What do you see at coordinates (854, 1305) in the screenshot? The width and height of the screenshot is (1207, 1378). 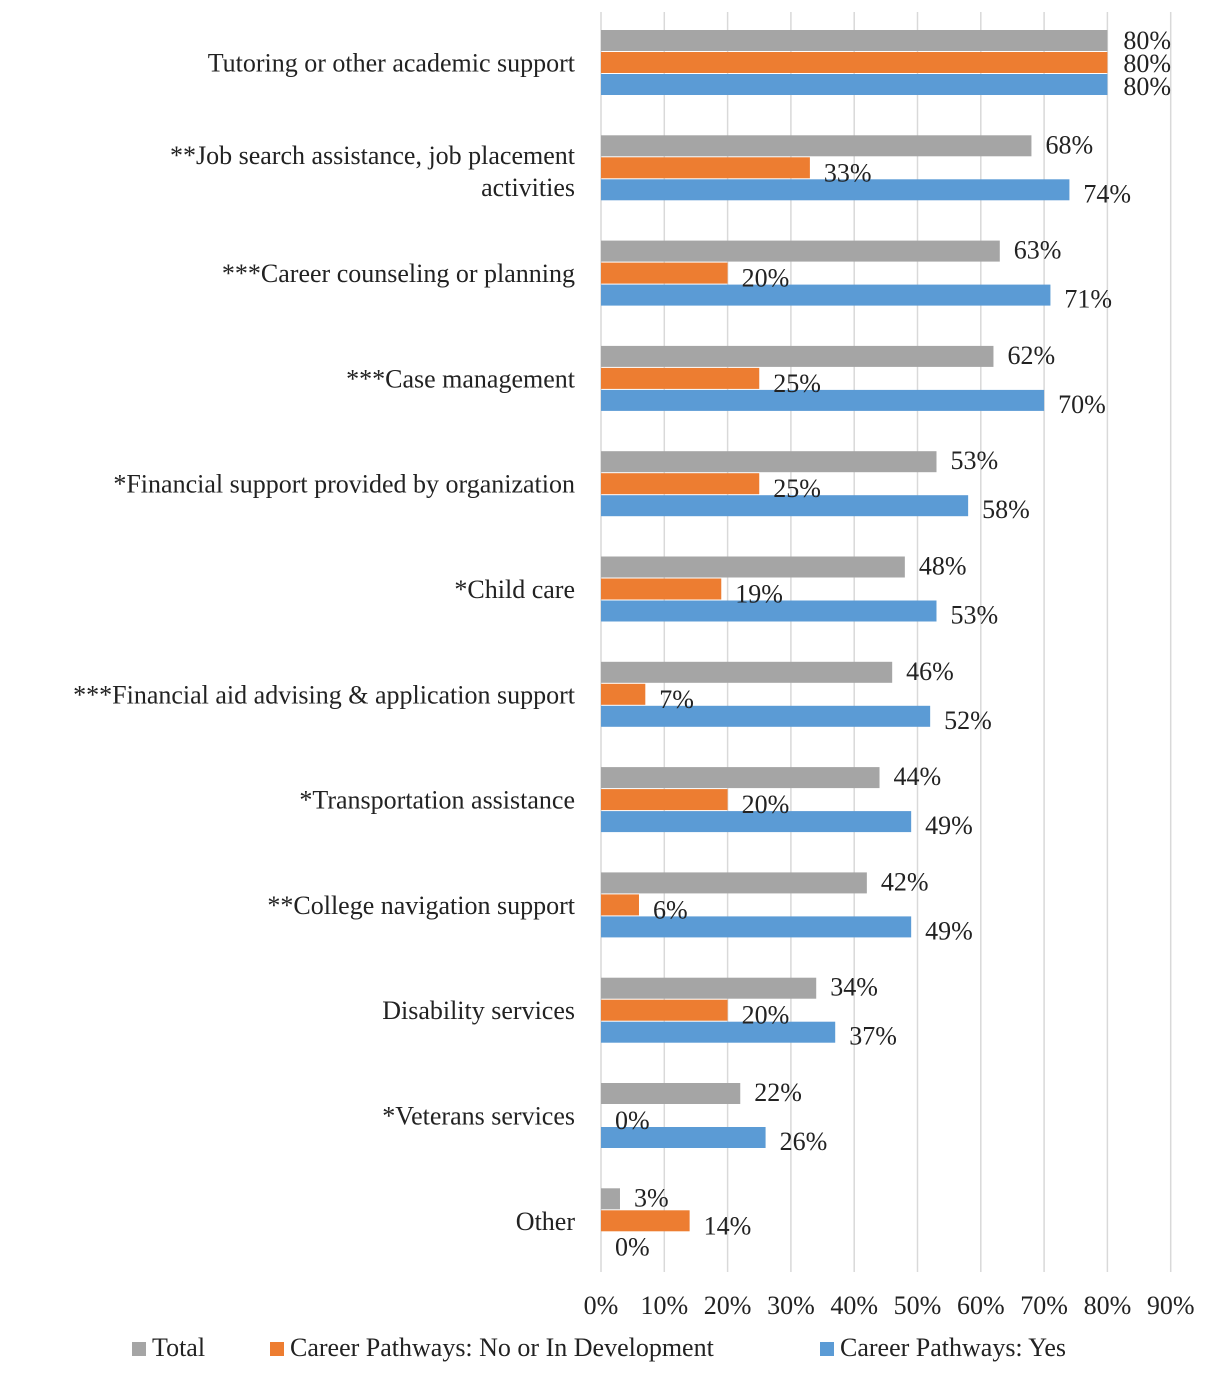 I see `x-tick-label: 40%` at bounding box center [854, 1305].